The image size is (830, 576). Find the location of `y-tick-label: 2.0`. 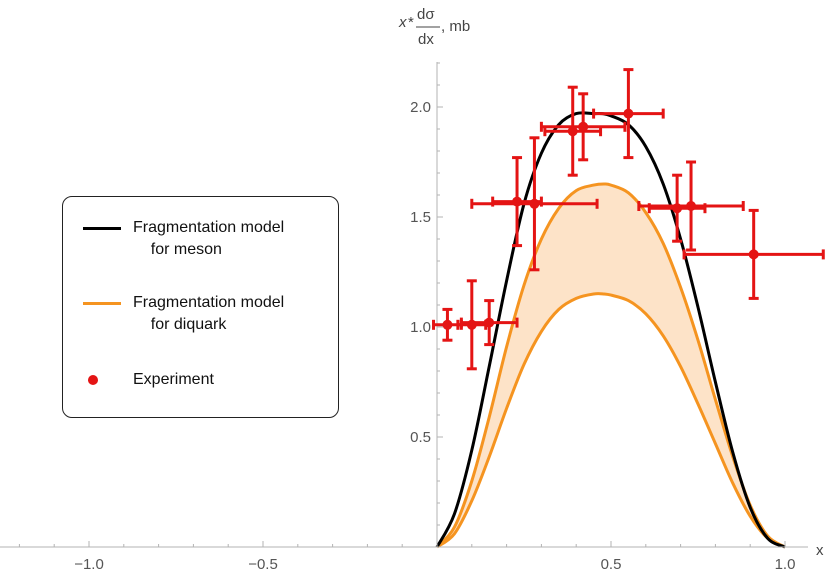

y-tick-label: 2.0 is located at coordinates (420, 107).